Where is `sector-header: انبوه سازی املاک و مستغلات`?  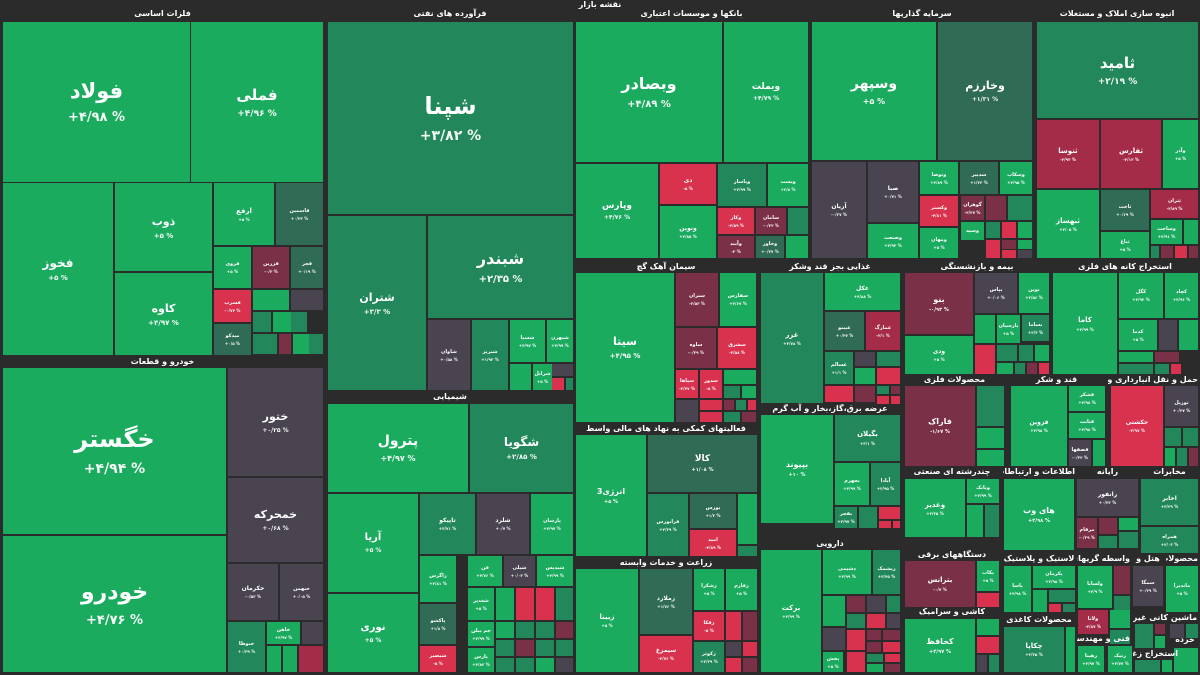
sector-header: انبوه سازی املاک و مستغلات is located at coordinates (1117, 13).